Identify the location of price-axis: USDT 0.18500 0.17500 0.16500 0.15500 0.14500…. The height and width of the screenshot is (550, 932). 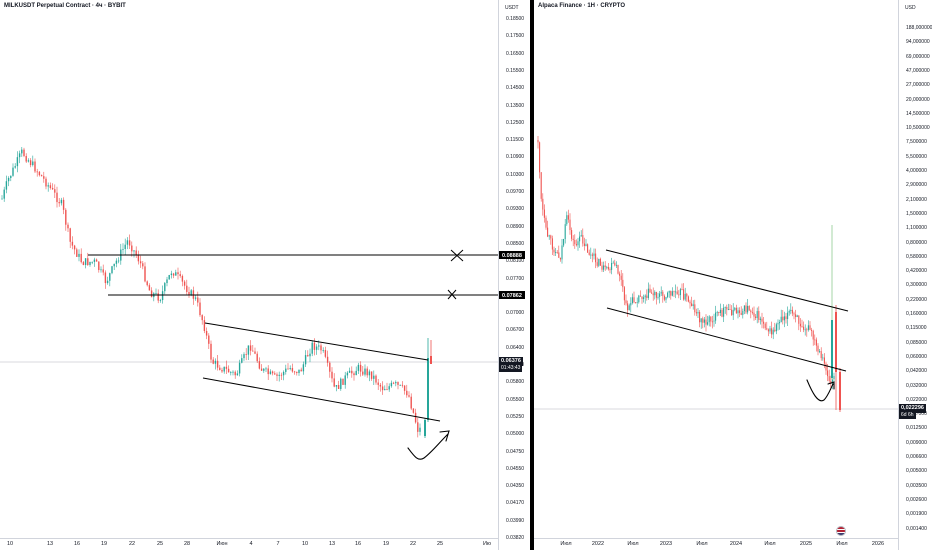
(514, 275).